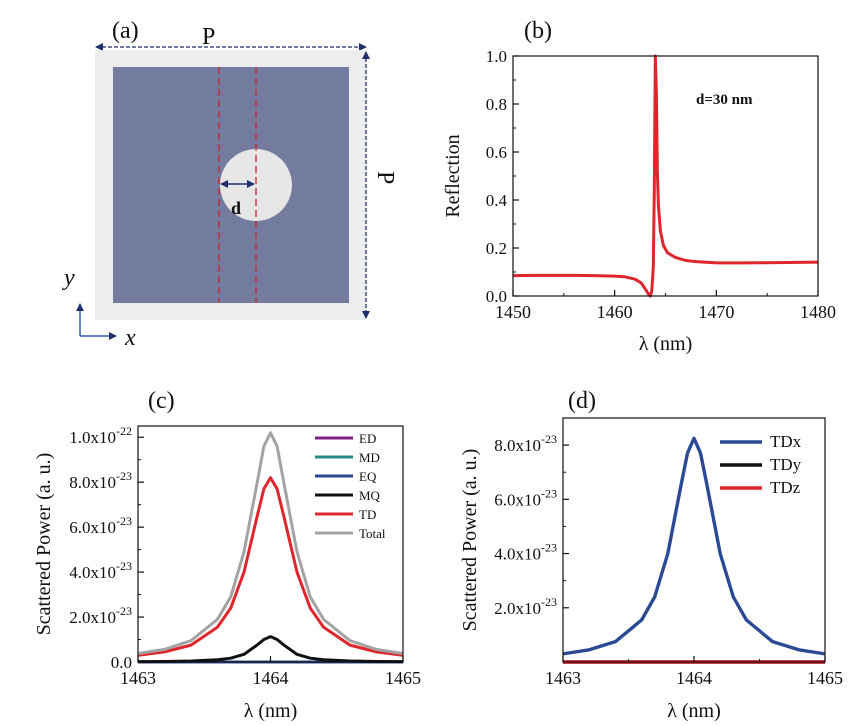 The height and width of the screenshot is (726, 866). What do you see at coordinates (525, 497) in the screenshot?
I see `chart-d-ytick-label: 6.0x10⁻²³` at bounding box center [525, 497].